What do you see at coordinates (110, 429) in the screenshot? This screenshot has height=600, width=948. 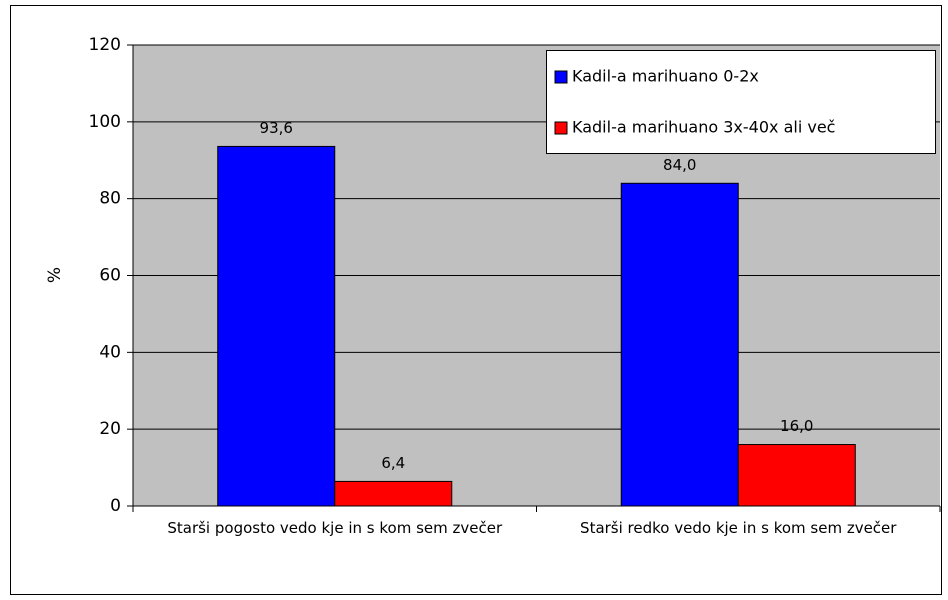 I see `y-tick-label: 20` at bounding box center [110, 429].